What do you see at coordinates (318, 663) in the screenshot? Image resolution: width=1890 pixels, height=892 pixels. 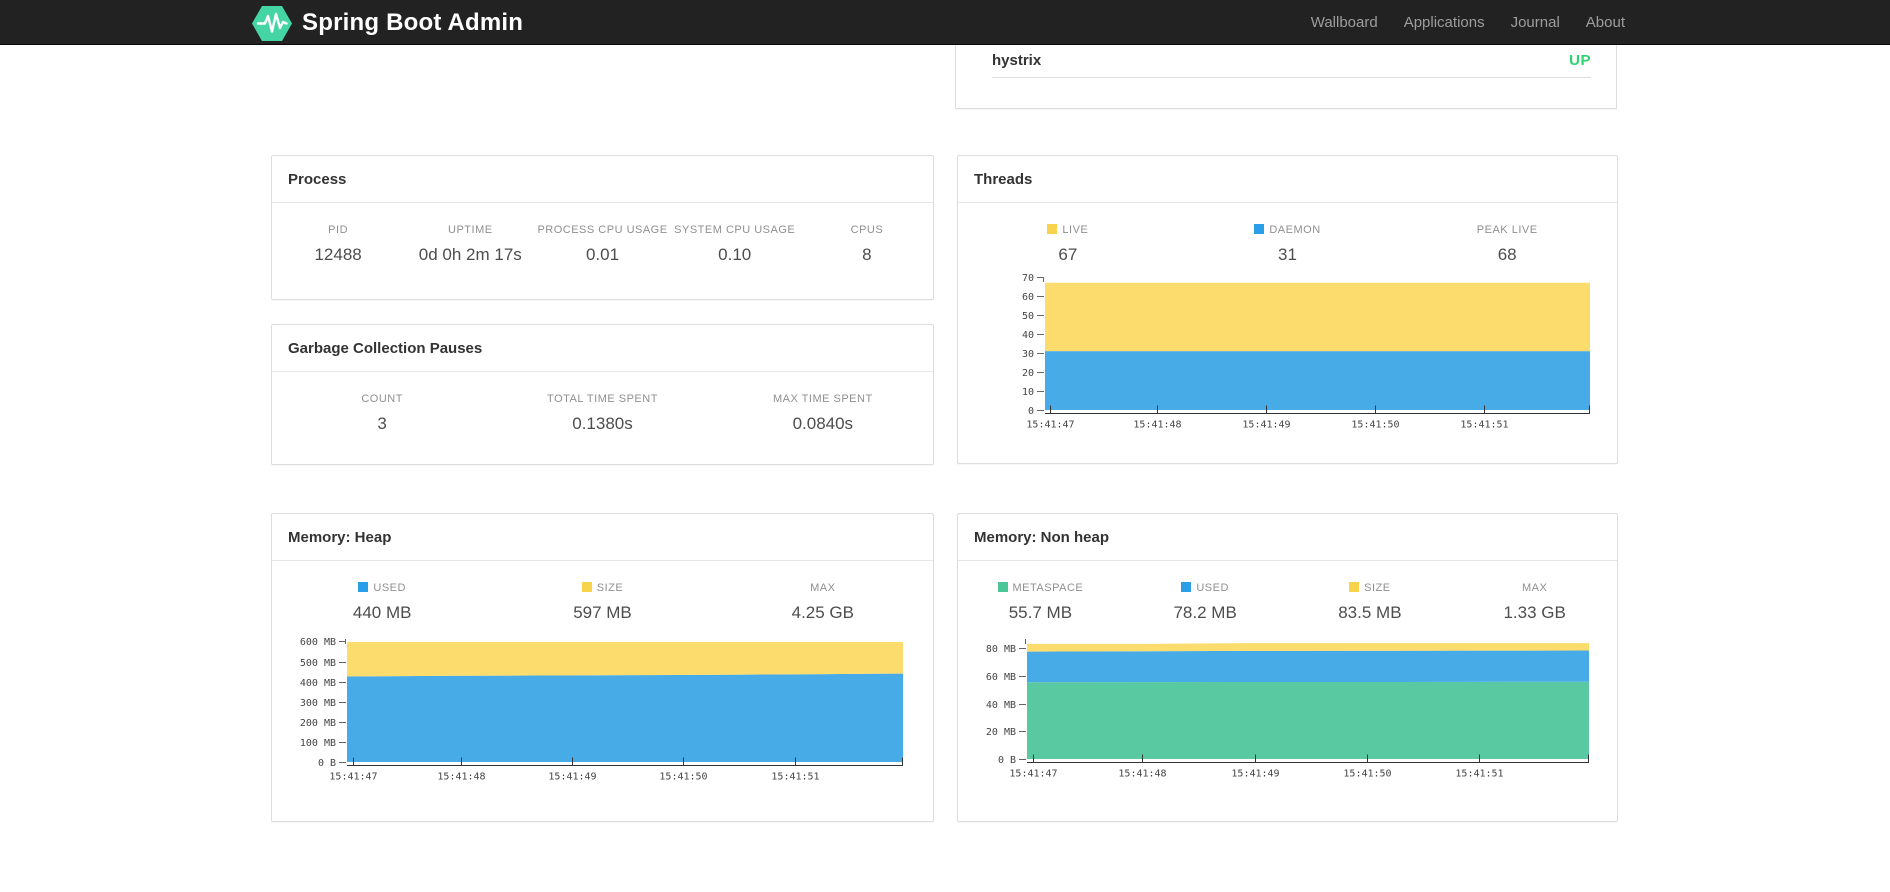 I see `svg-text: 500 MB` at bounding box center [318, 663].